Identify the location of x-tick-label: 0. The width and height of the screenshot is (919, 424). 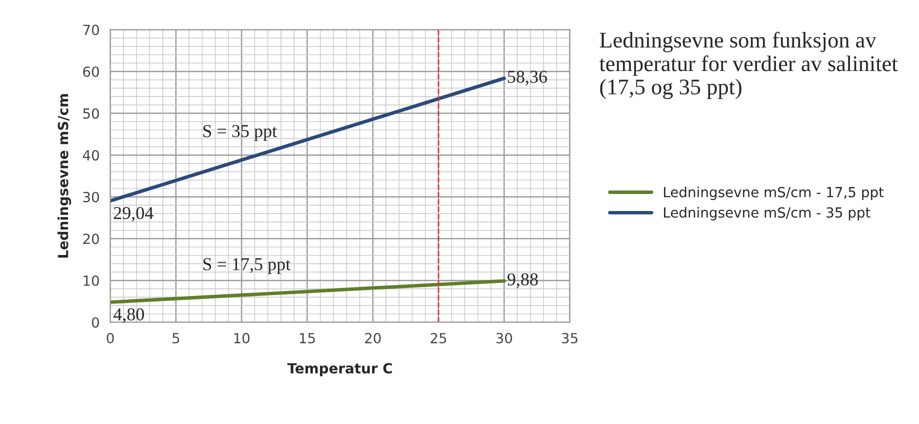
(110, 338).